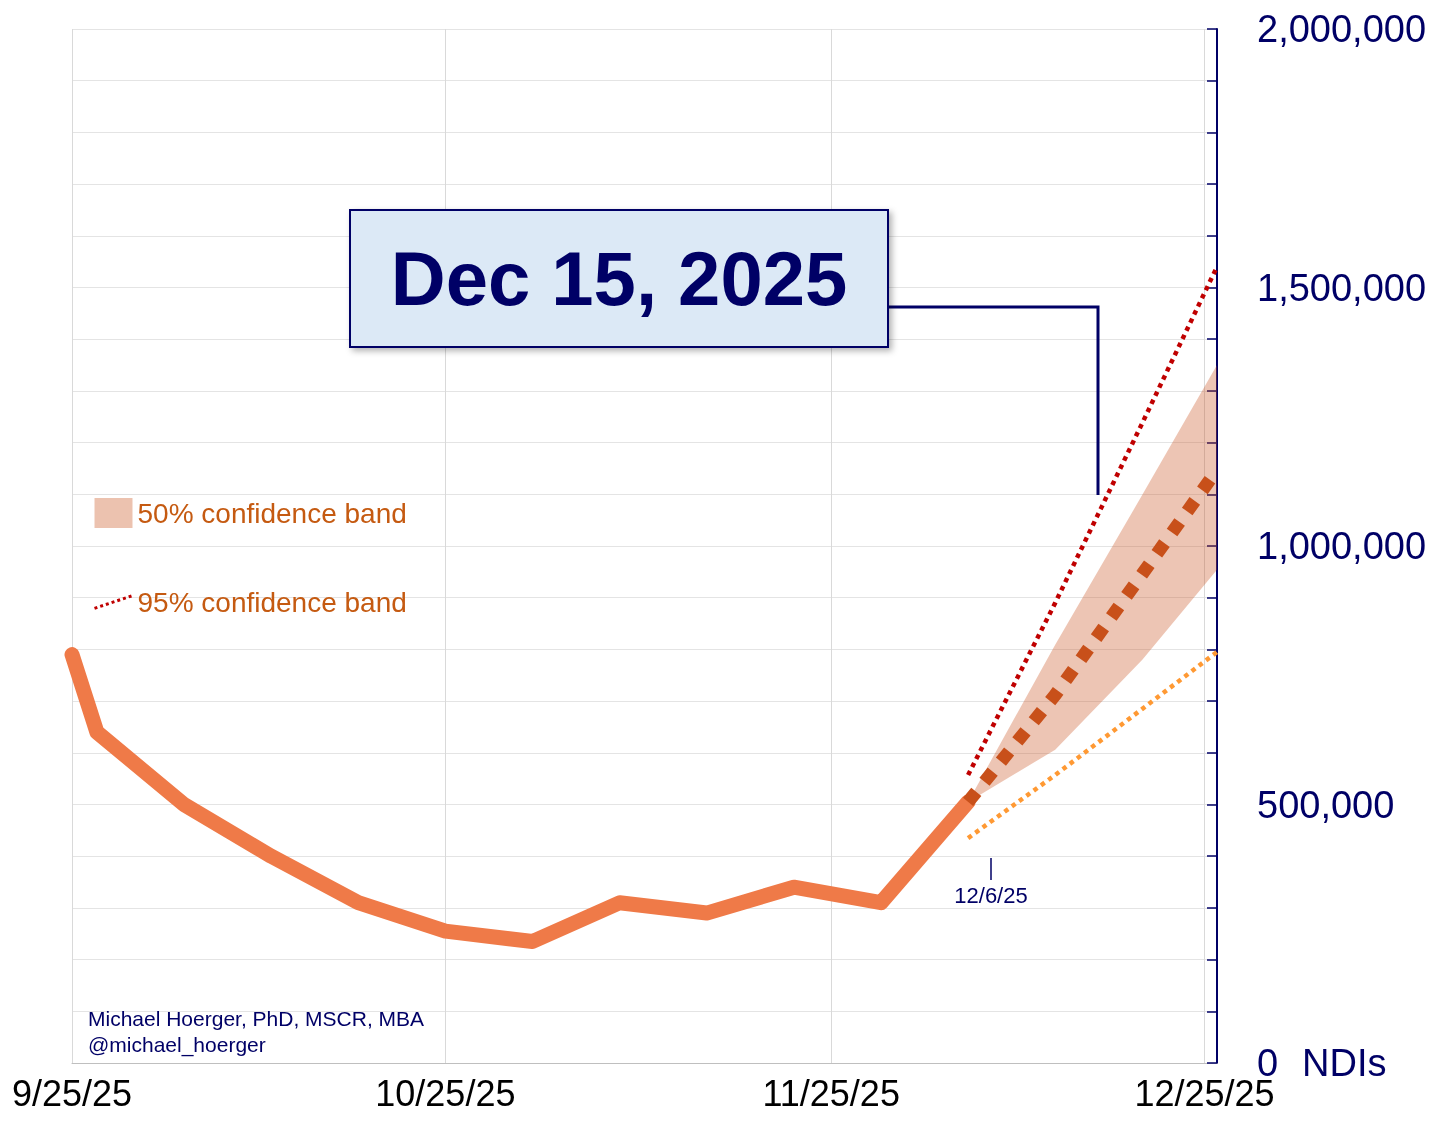 This screenshot has height=1128, width=1456. I want to click on line-series, so click(1092, 745).